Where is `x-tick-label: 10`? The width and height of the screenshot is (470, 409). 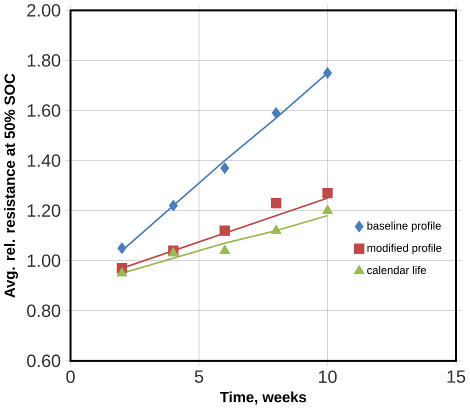 x-tick-label: 10 is located at coordinates (328, 377).